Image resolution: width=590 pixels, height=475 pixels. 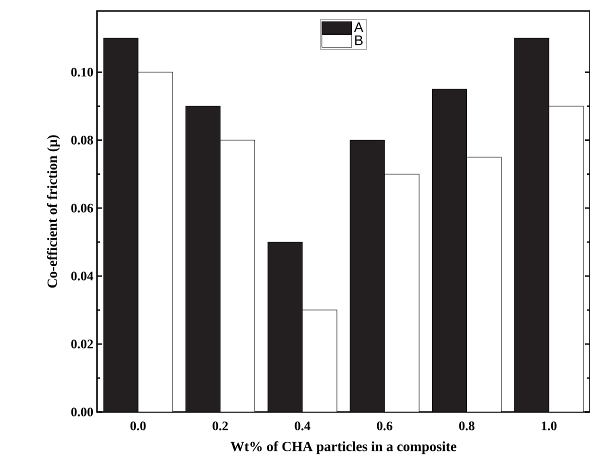 I want to click on x-tick-label: 1.0, so click(x=549, y=426).